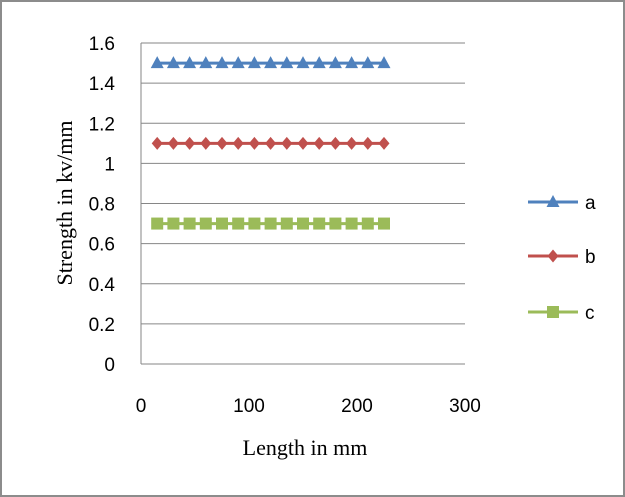 This screenshot has height=497, width=625. I want to click on series-group, so click(270, 143).